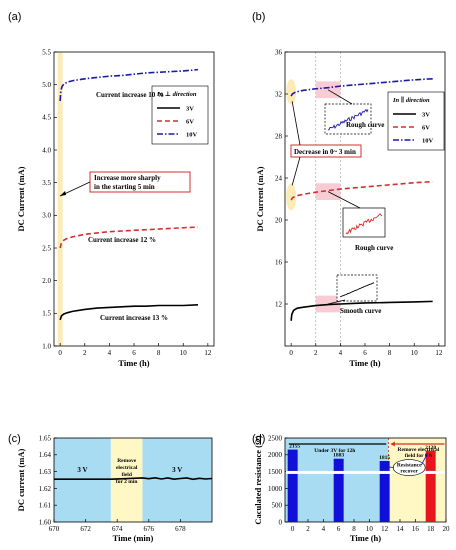 The image size is (456, 550). What do you see at coordinates (281, 522) in the screenshot?
I see `y-tick-label: 0` at bounding box center [281, 522].